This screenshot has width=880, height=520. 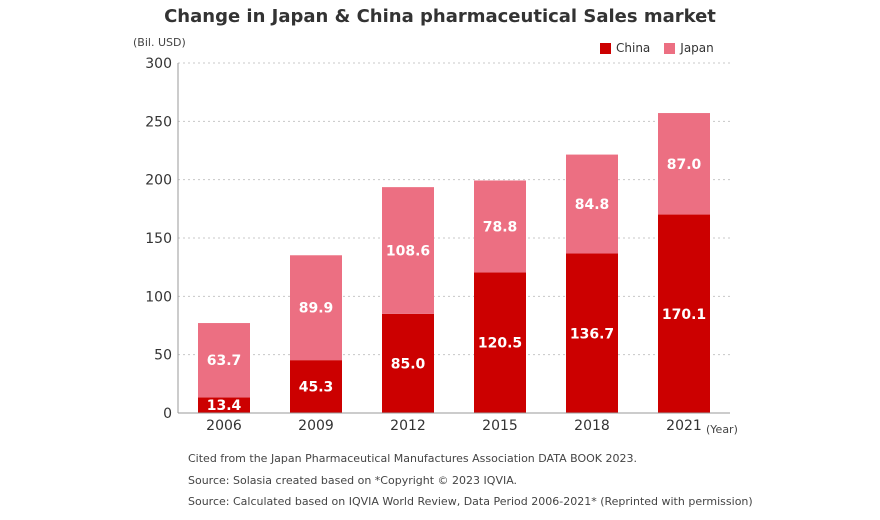 I want to click on x-tick-label: 2006, so click(x=224, y=426).